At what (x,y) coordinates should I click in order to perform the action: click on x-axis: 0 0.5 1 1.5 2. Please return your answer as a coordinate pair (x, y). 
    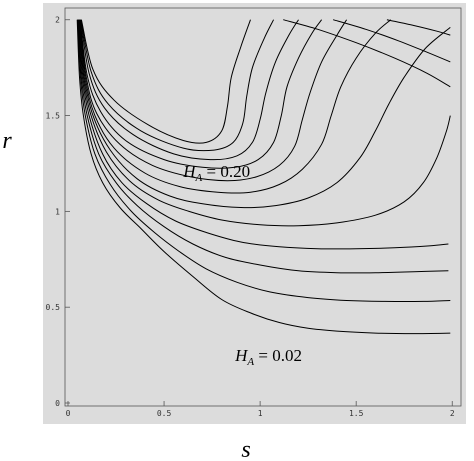
    Looking at the image, I should click on (260, 409).